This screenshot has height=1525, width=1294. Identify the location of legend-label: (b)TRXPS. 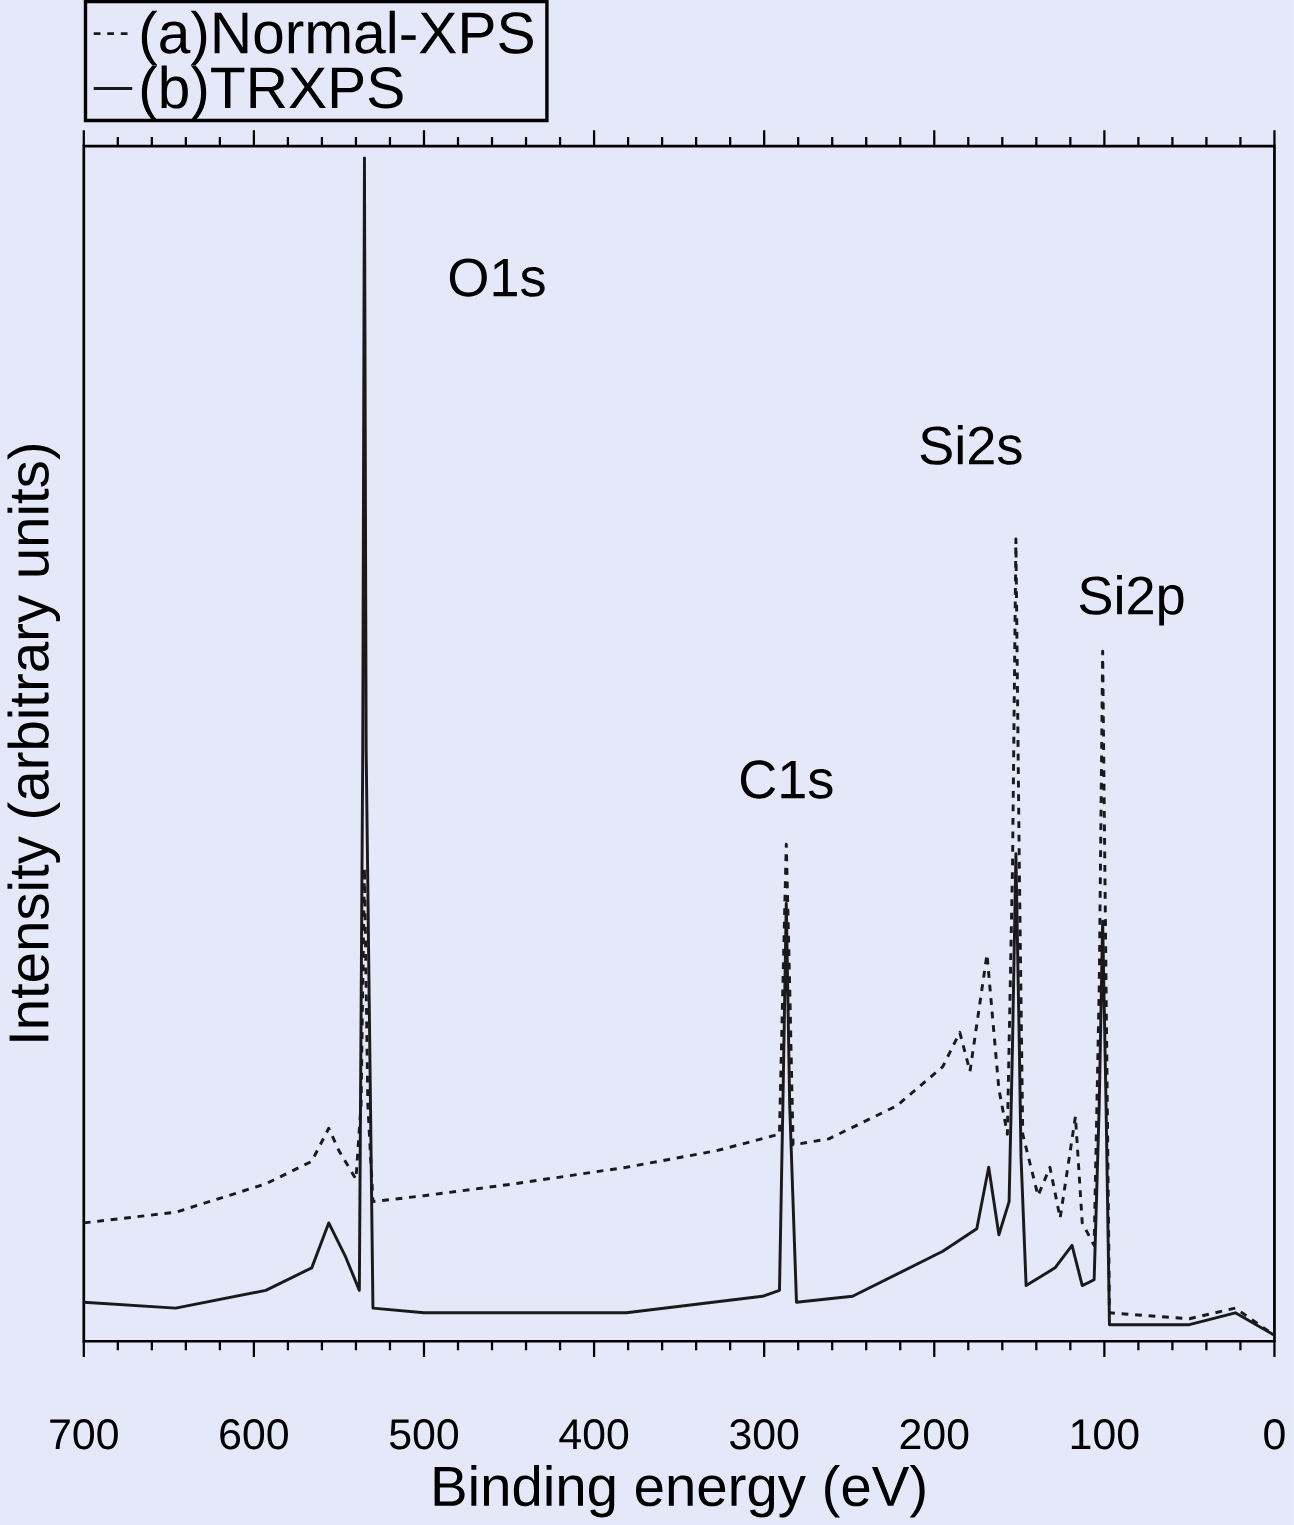
(272, 93).